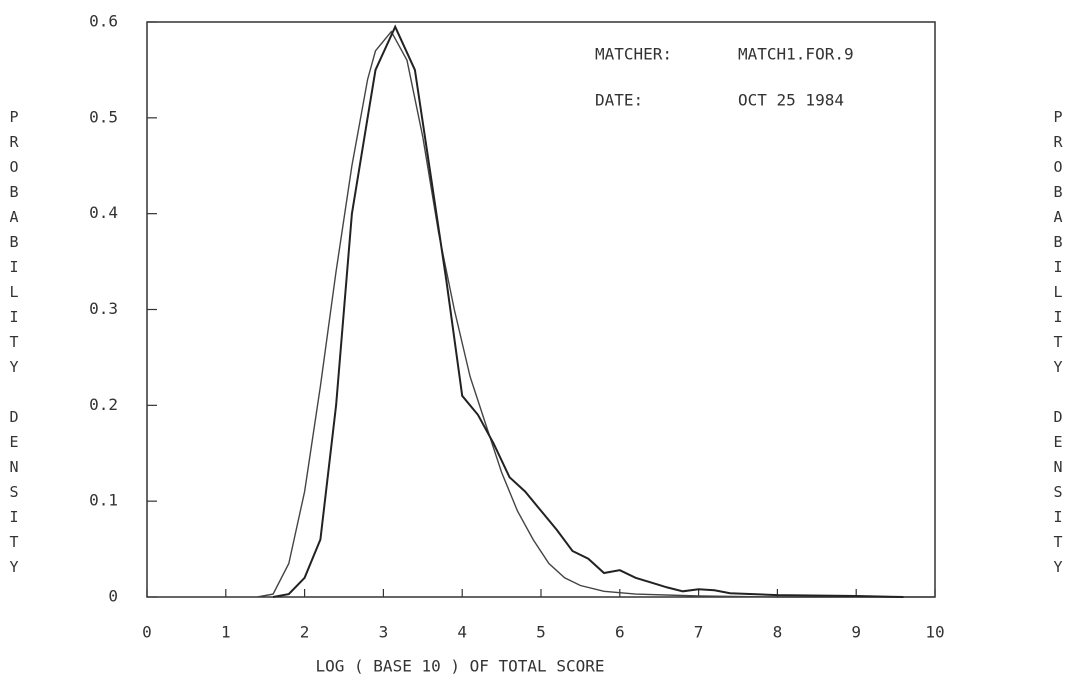  What do you see at coordinates (856, 632) in the screenshot?
I see `x-tick-label: 9` at bounding box center [856, 632].